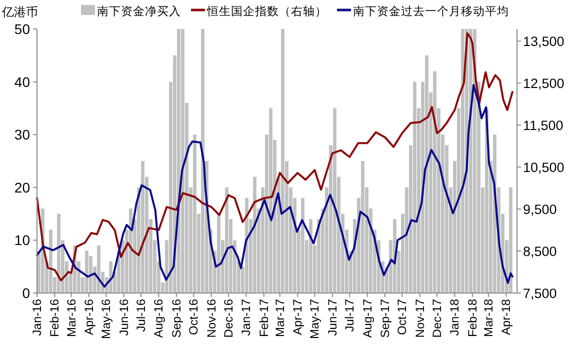 This screenshot has height=350, width=570. What do you see at coordinates (279, 318) in the screenshot?
I see `x-tick-label: Mar-17` at bounding box center [279, 318].